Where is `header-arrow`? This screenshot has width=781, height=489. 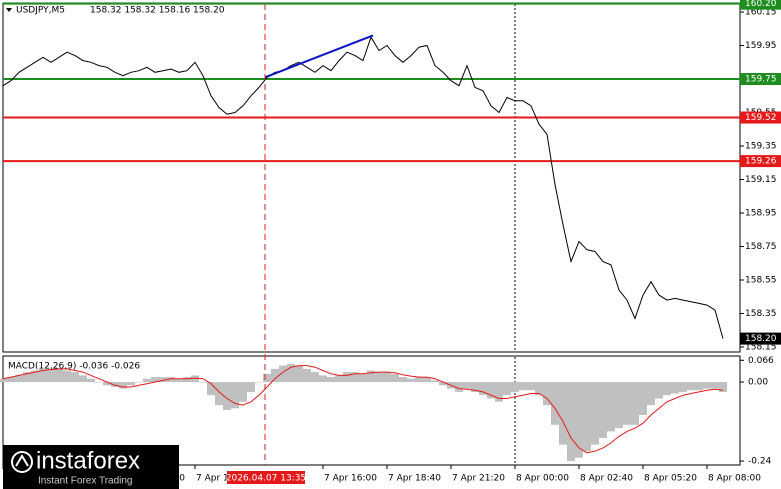 header-arrow is located at coordinates (9, 10).